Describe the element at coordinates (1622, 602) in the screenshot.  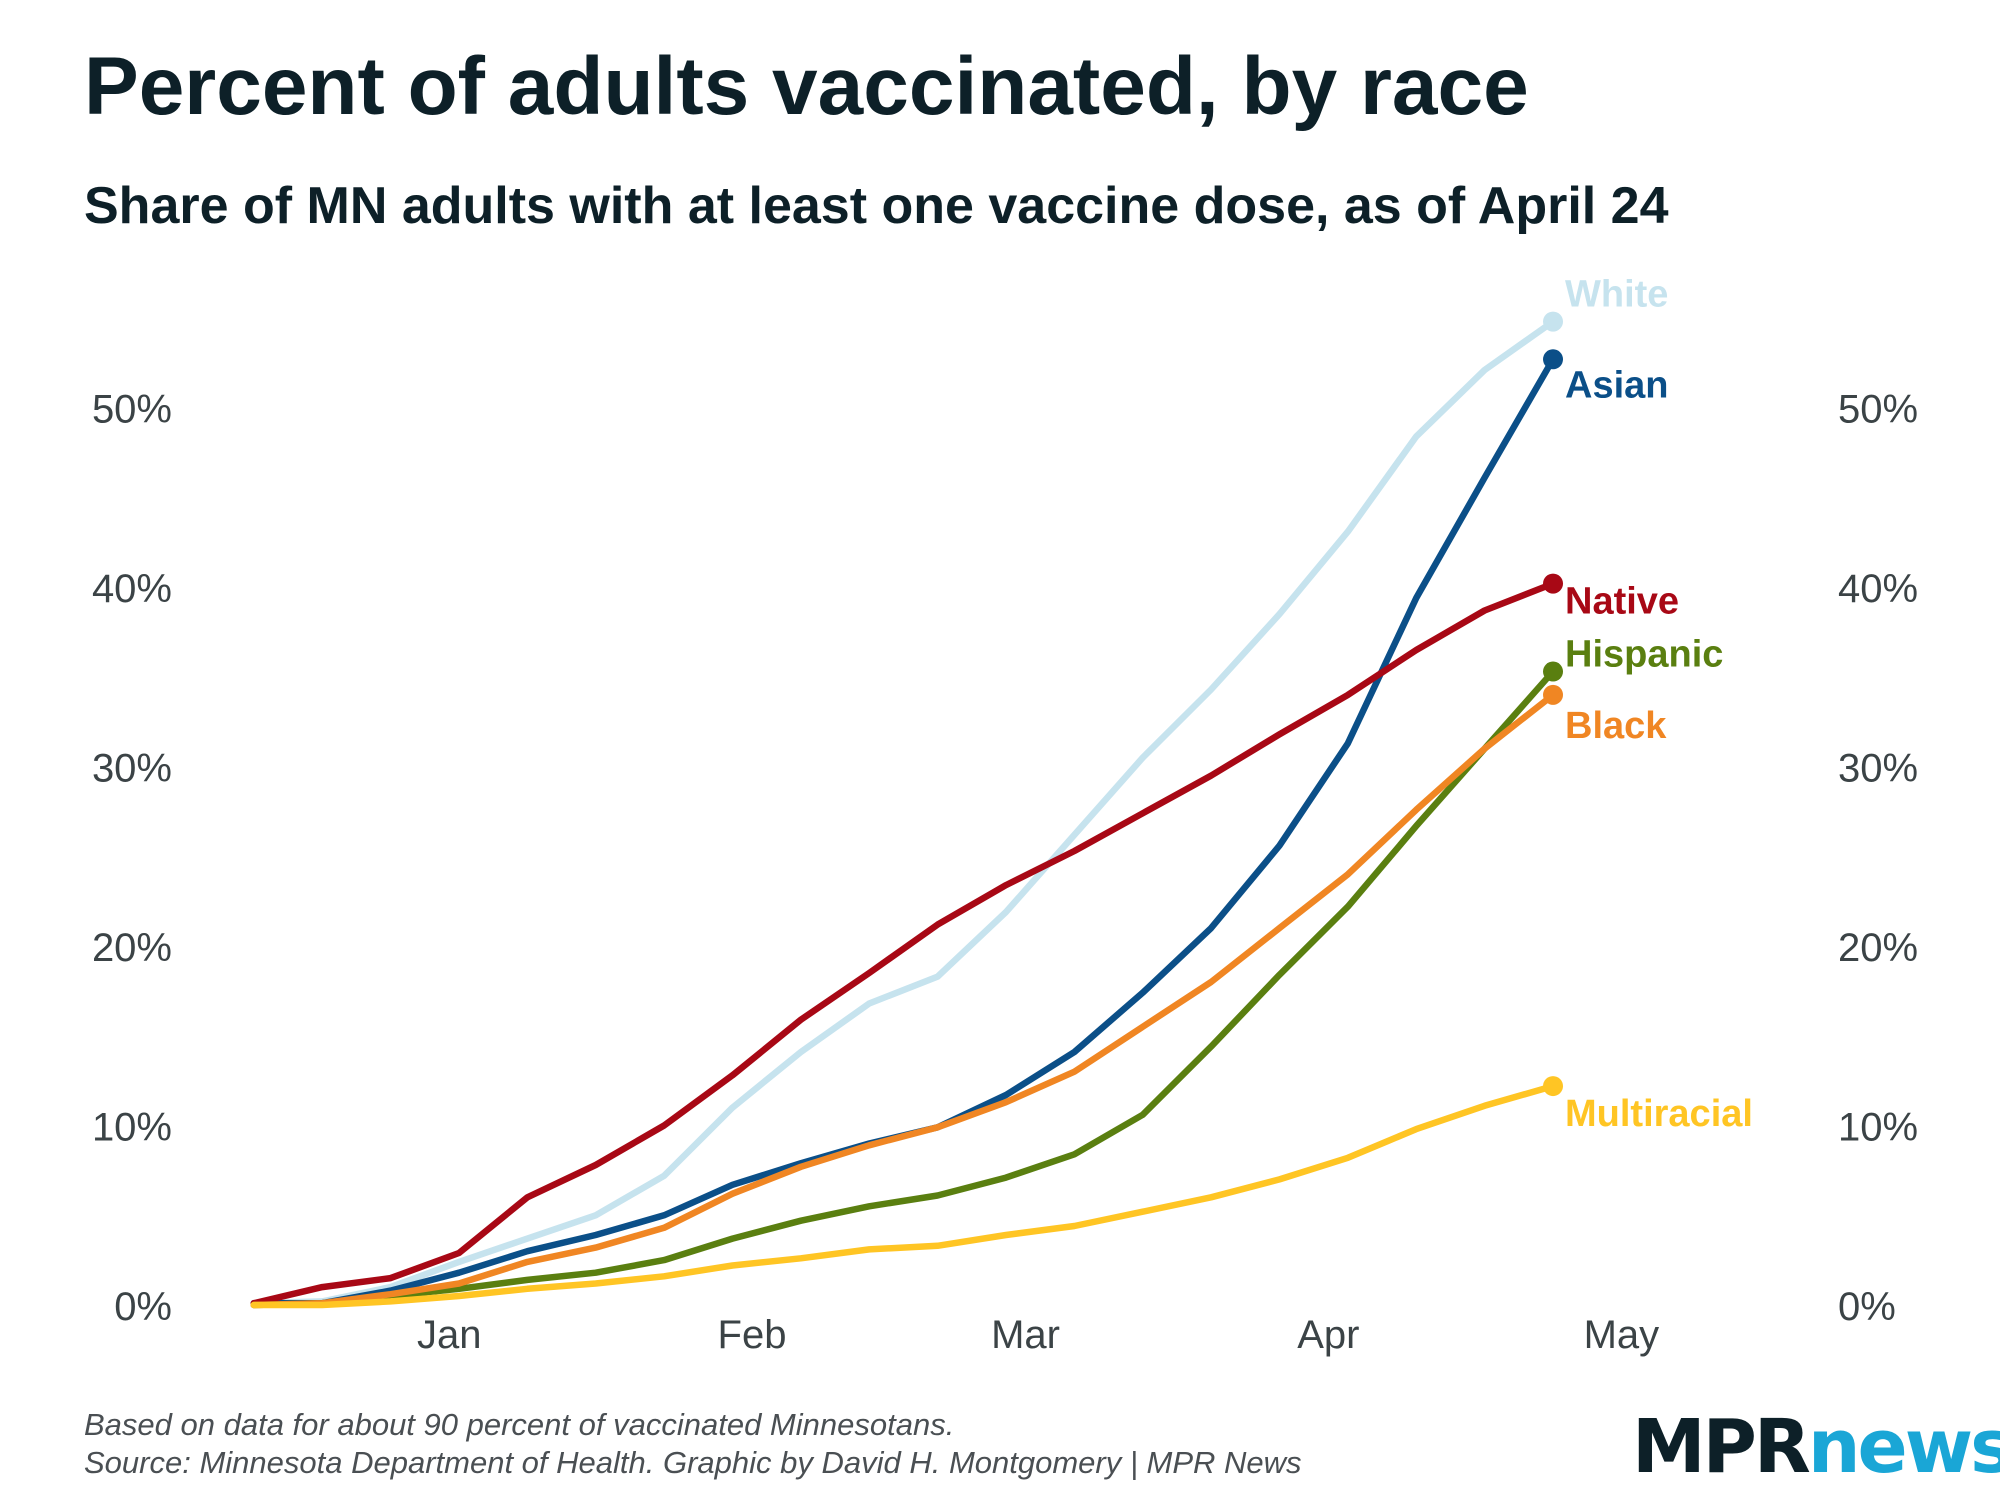
I see `series-label-native: Native` at that location.